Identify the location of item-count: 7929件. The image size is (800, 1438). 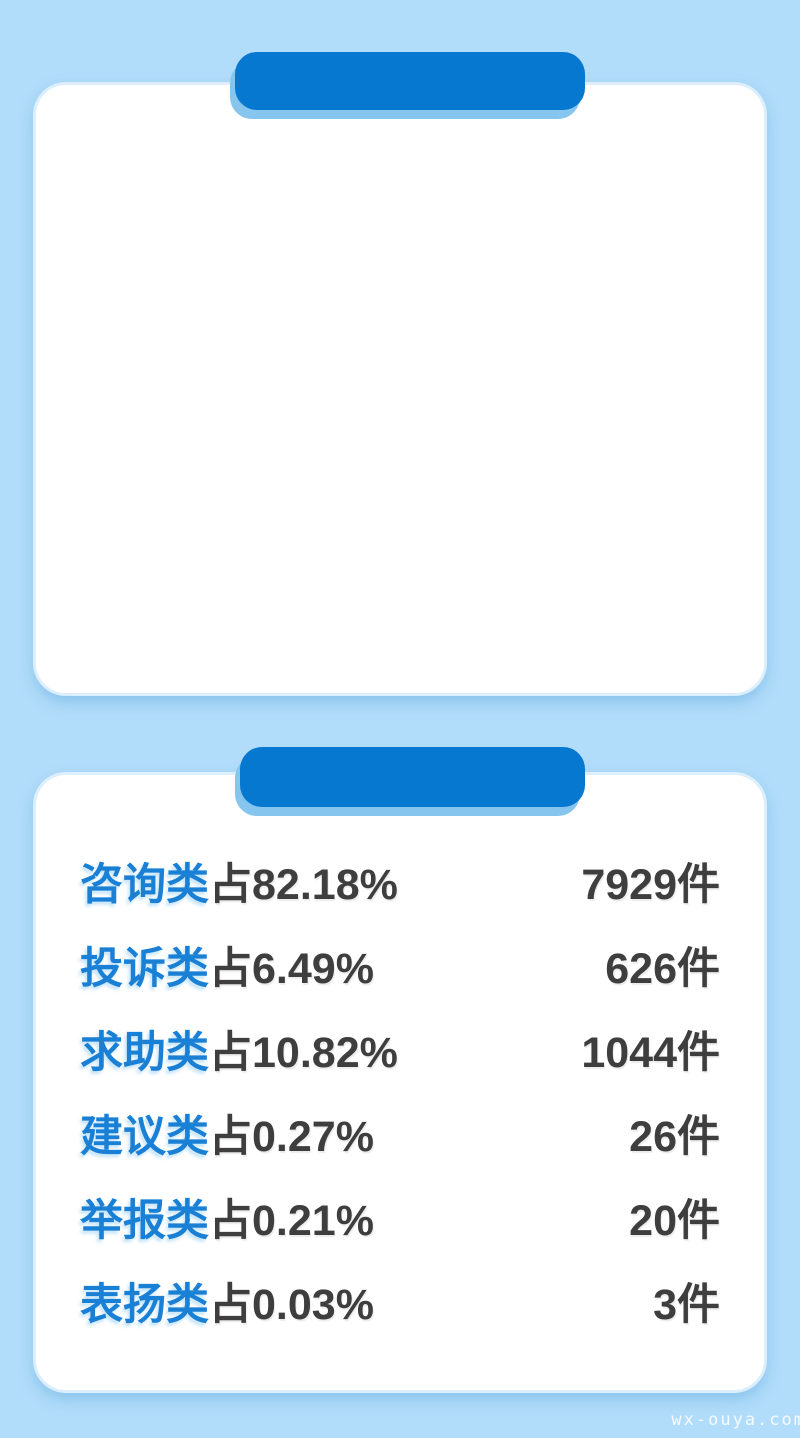
(650, 885).